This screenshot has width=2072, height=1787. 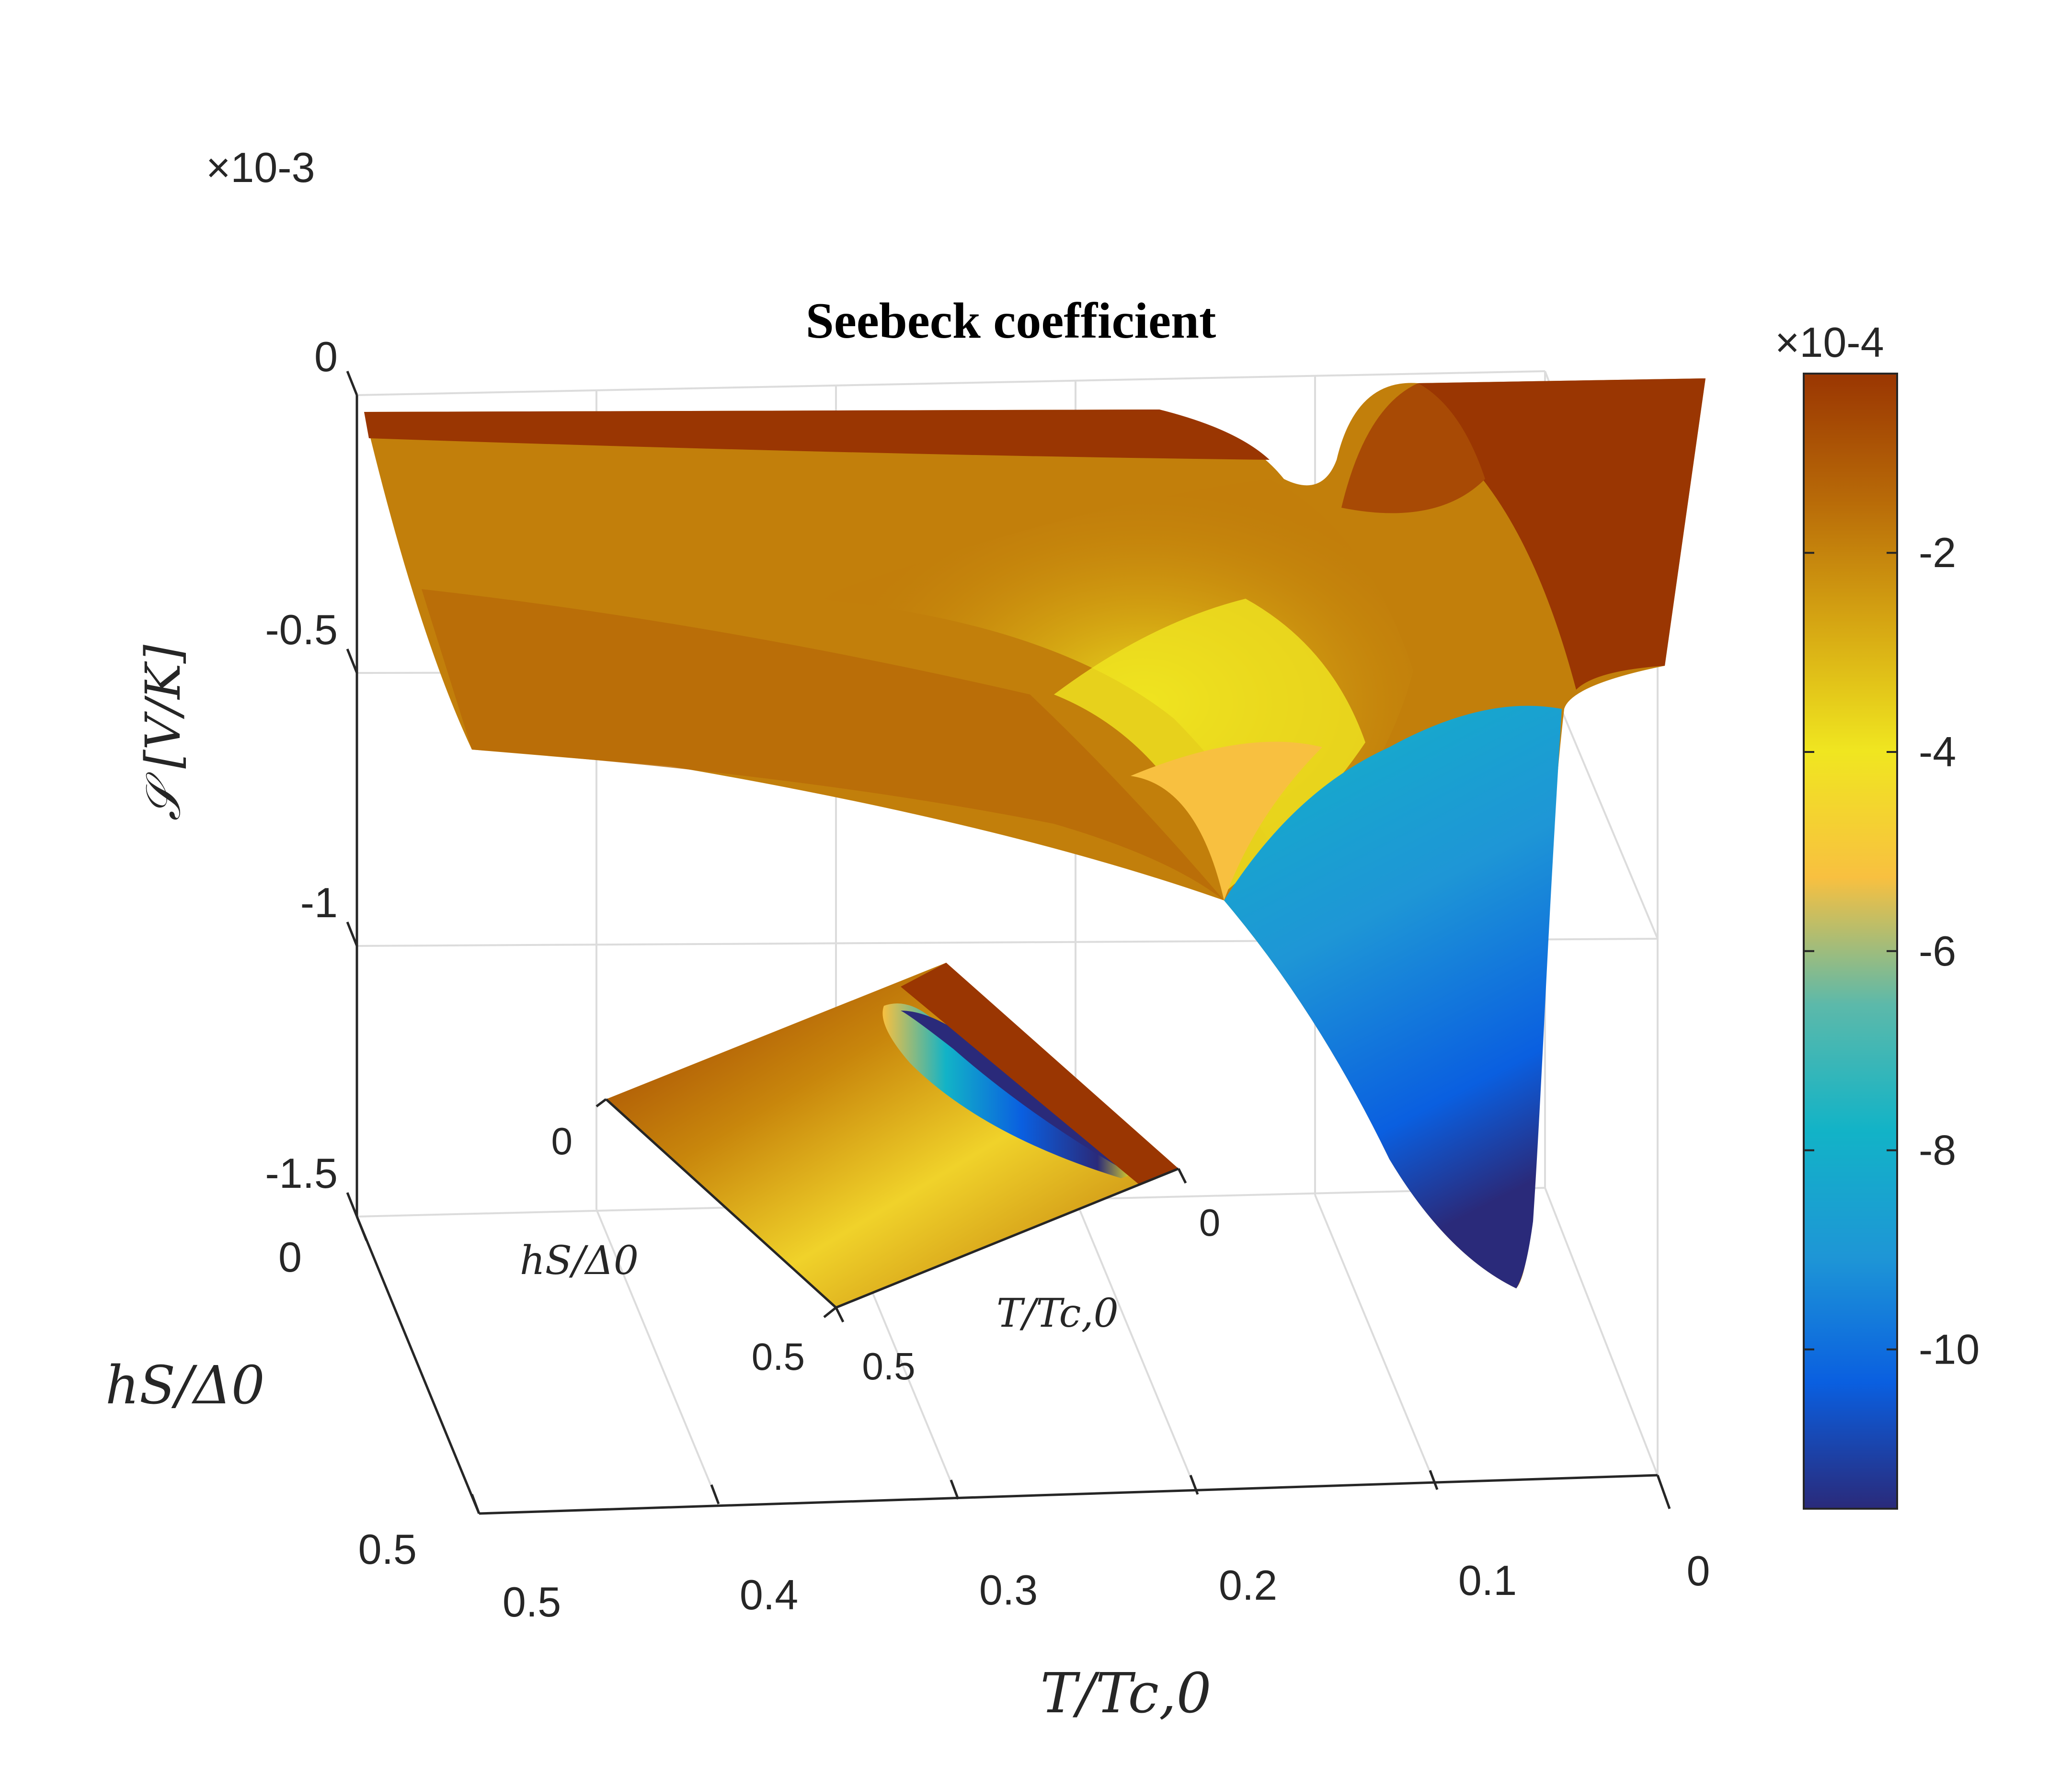 I want to click on x-tick-1: 0.4, so click(x=769, y=1595).